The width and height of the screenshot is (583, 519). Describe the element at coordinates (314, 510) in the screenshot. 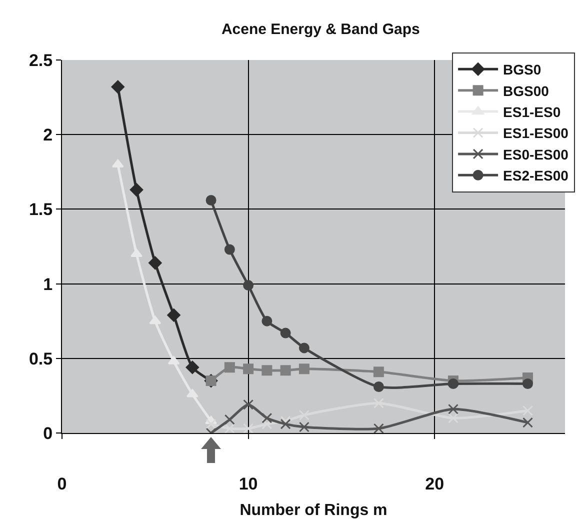

I see `x-axis-title: Number of Rings m` at that location.